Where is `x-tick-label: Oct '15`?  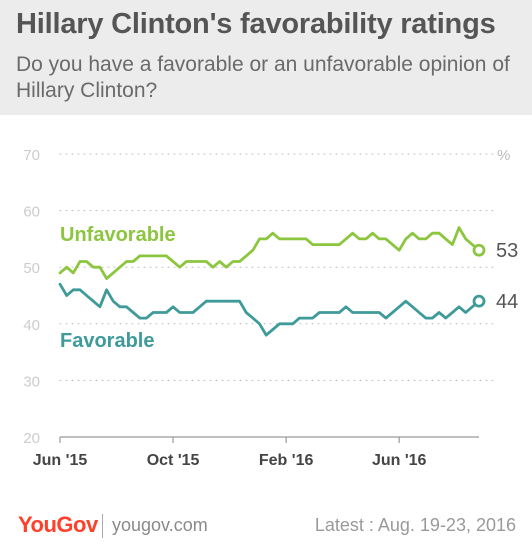 x-tick-label: Oct '15 is located at coordinates (173, 460).